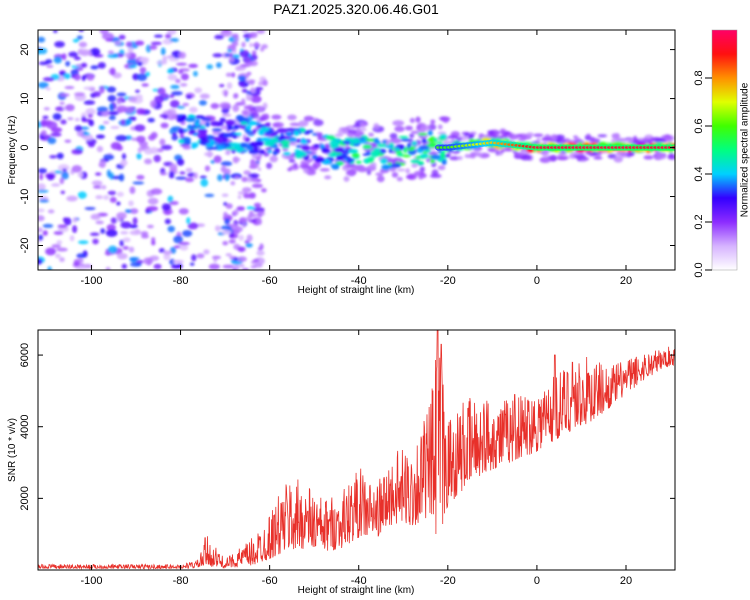  I want to click on snr-y-tick-label: 2000, so click(25, 498).